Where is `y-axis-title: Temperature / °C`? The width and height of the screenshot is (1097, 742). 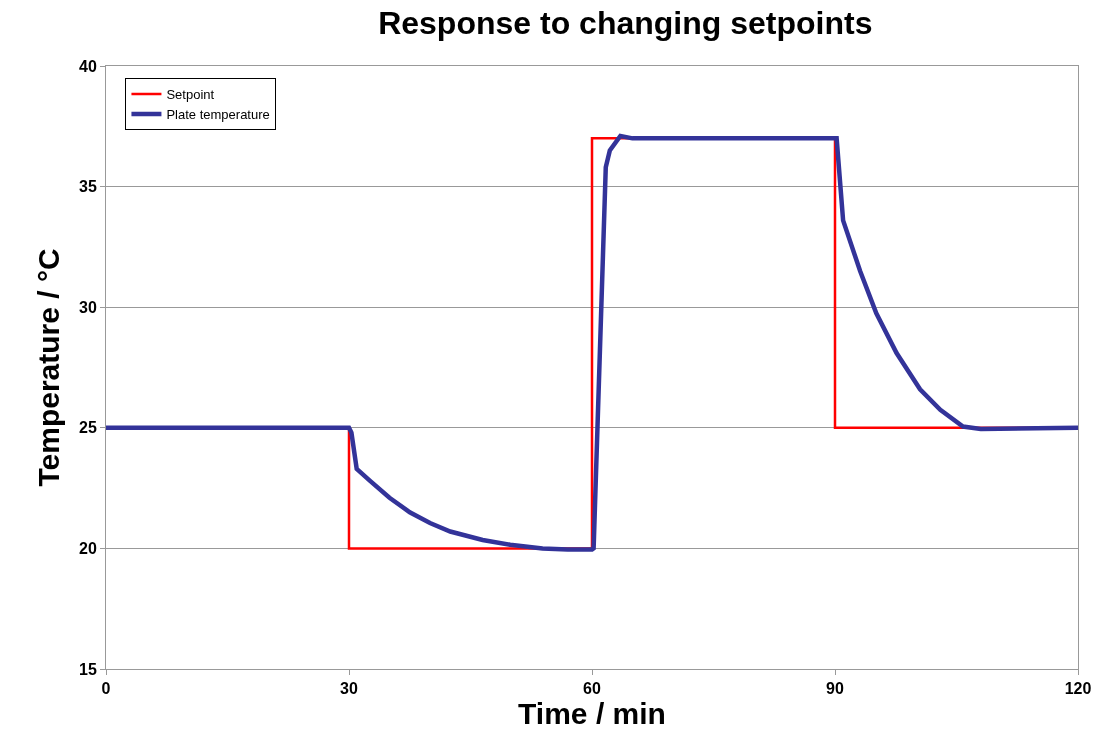 y-axis-title: Temperature / °C is located at coordinates (48, 367).